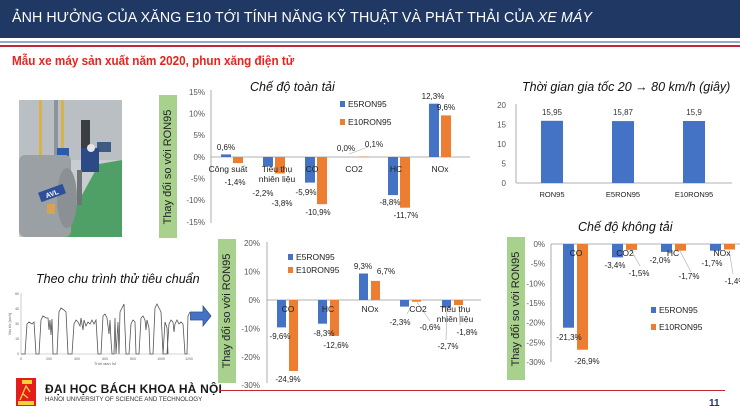  What do you see at coordinates (370, 46) in the screenshot?
I see `header-divider-red` at bounding box center [370, 46].